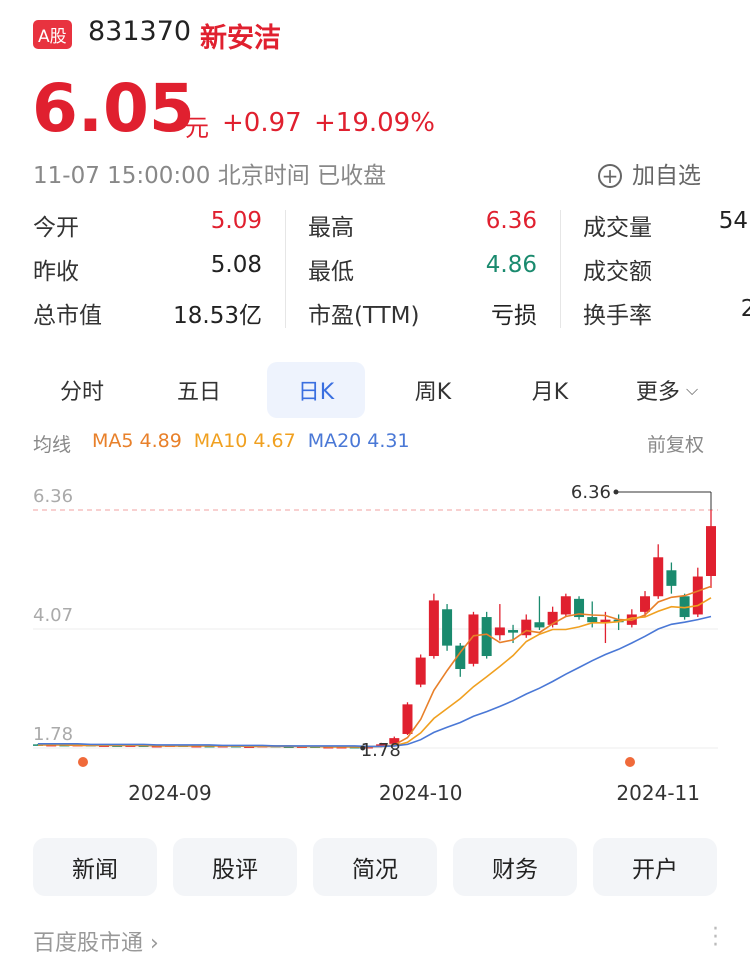  Describe the element at coordinates (363, 748) in the screenshot. I see `low-dot` at that location.